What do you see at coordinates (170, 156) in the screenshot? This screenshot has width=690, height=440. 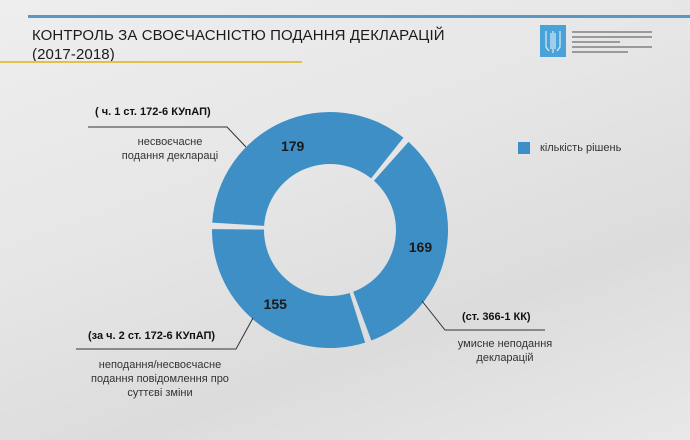 I see `label-line: подання деклараці` at bounding box center [170, 156].